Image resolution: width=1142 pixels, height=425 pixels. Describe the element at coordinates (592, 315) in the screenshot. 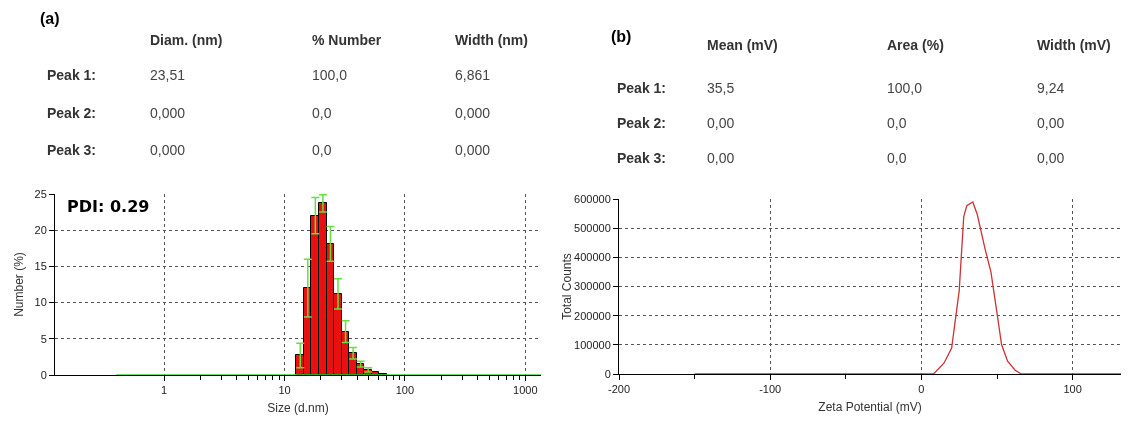

I see `y-tick-label: 200000` at that location.